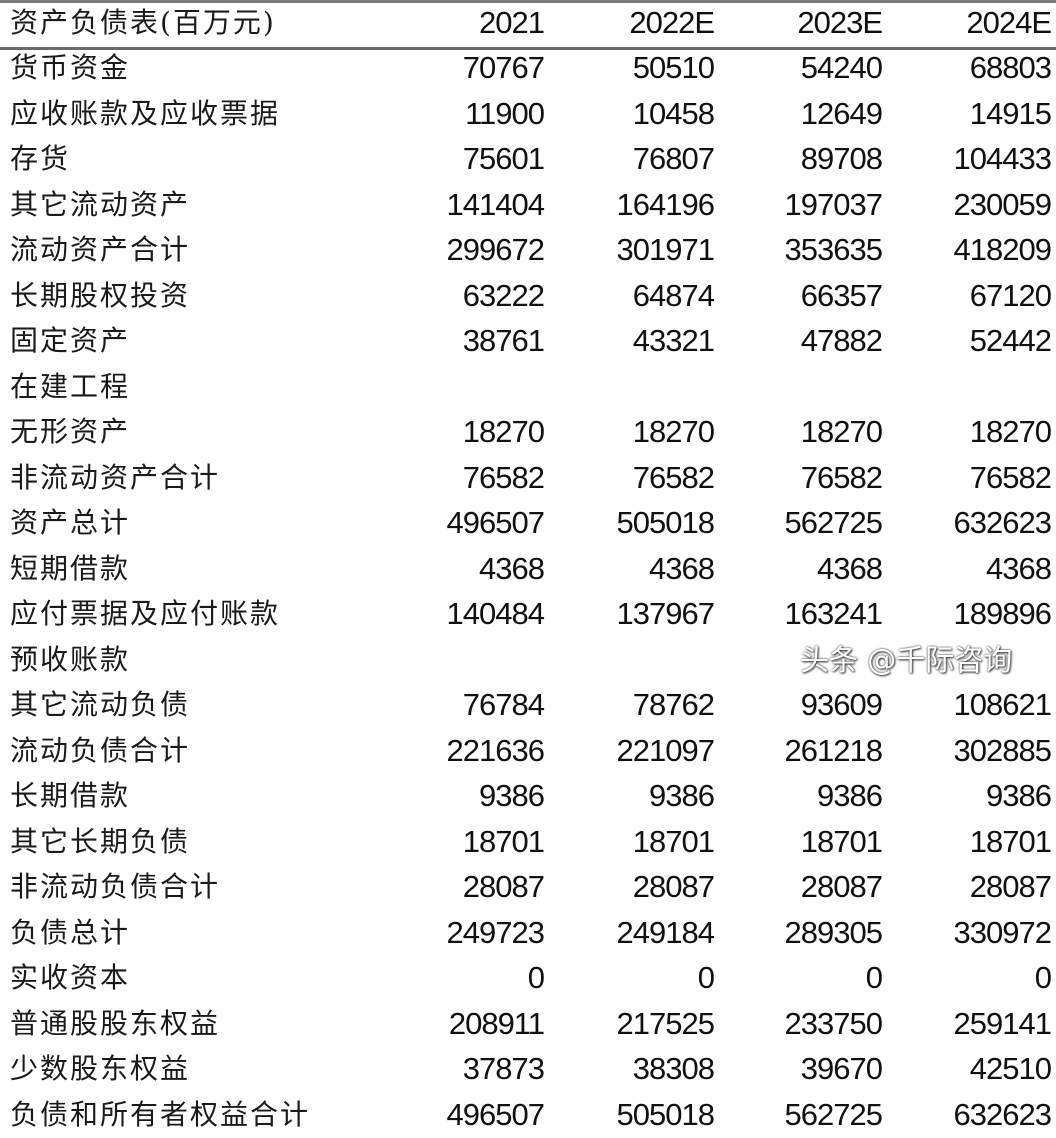  Describe the element at coordinates (100, 295) in the screenshot. I see `row-label: 长期股权投资` at that location.